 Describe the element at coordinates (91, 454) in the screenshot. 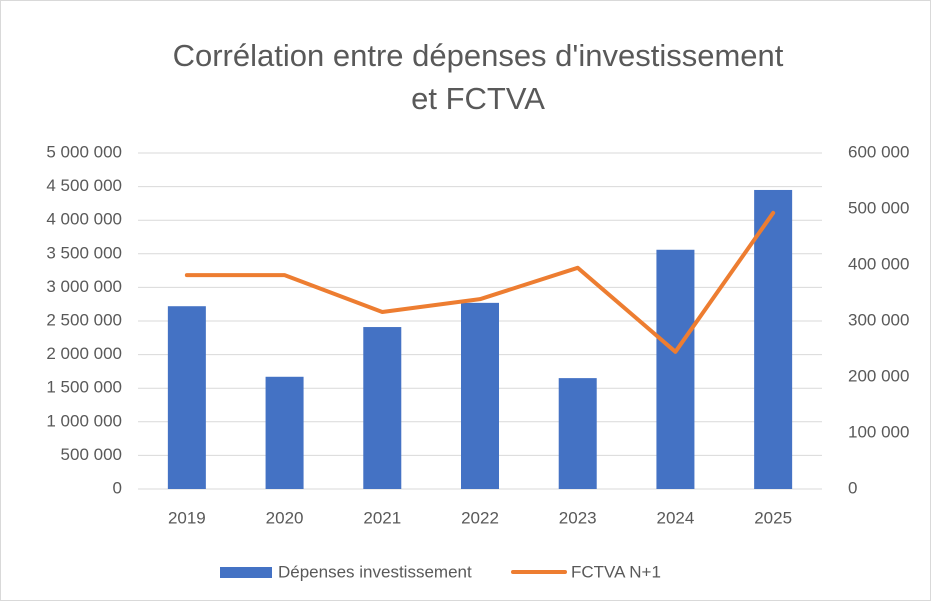

I see `y-tick-label: 500 000` at that location.